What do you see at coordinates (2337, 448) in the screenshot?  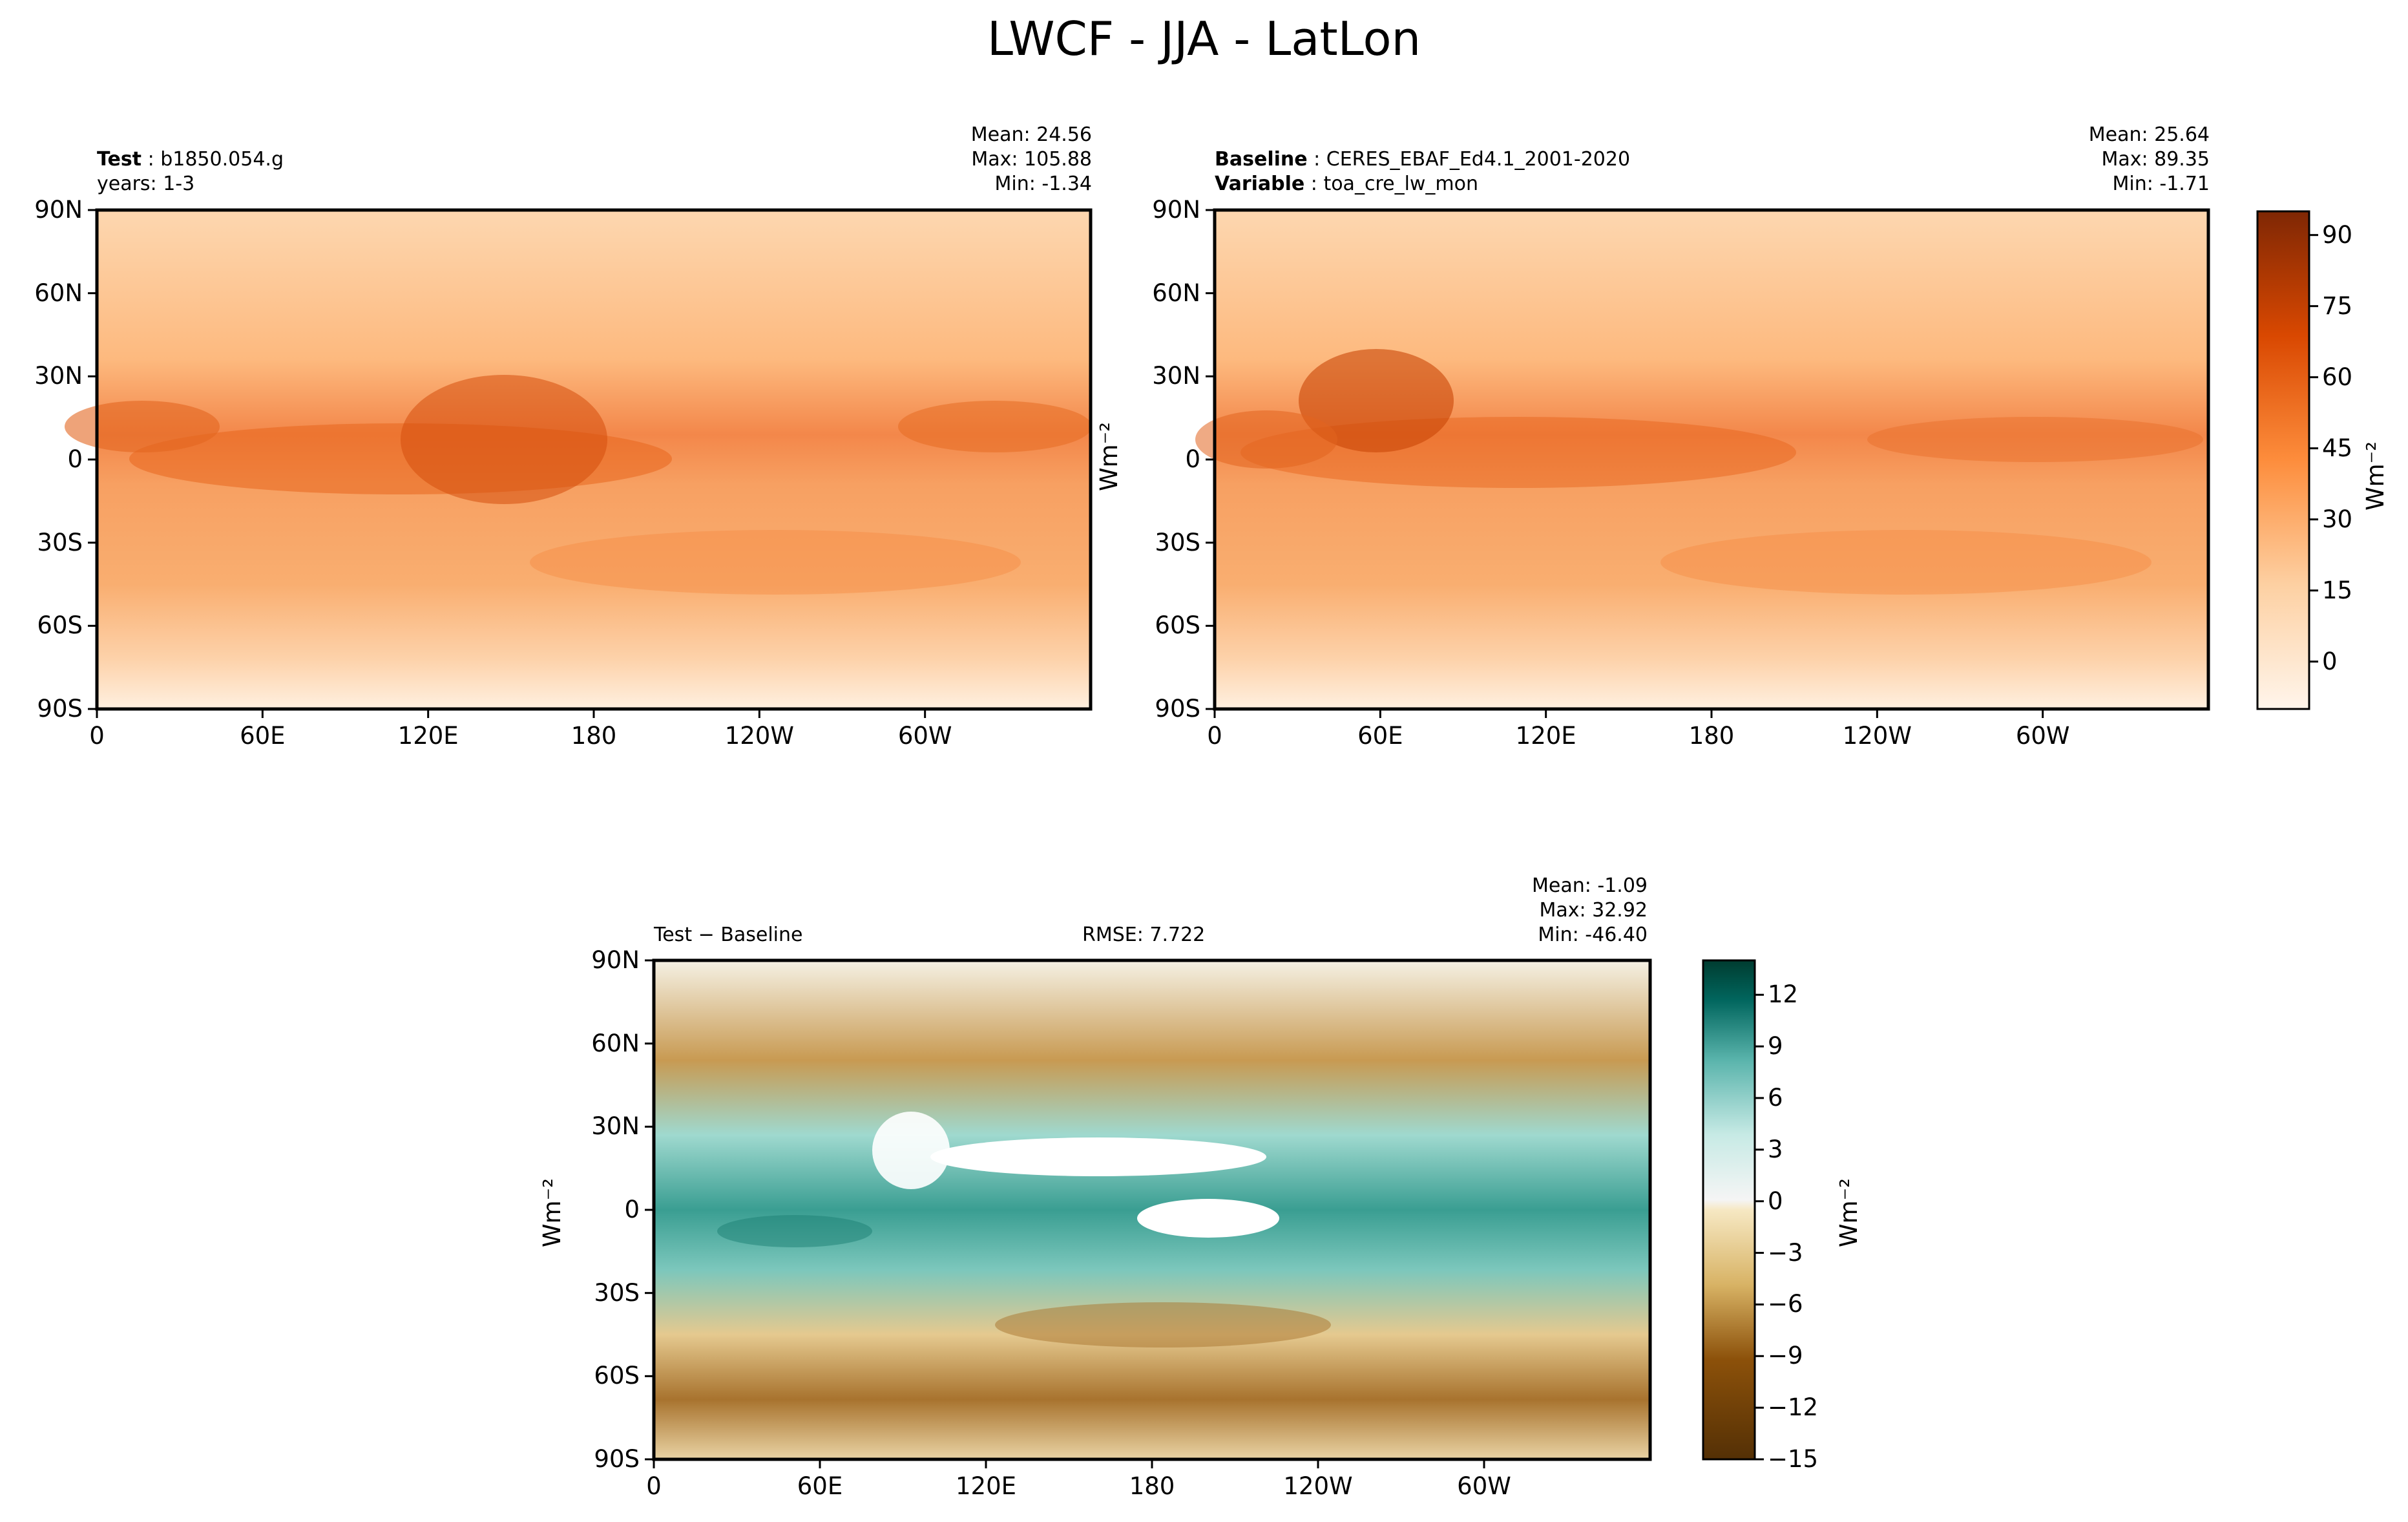 I see `colorbar-tick-label: 45` at bounding box center [2337, 448].